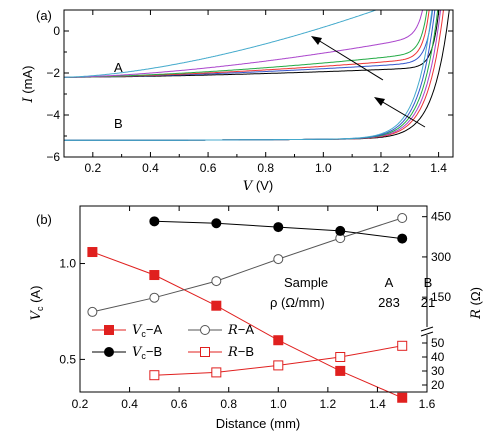 This screenshot has width=494, height=437. What do you see at coordinates (438, 357) in the screenshot?
I see `b-ytick-label-right: 40` at bounding box center [438, 357].